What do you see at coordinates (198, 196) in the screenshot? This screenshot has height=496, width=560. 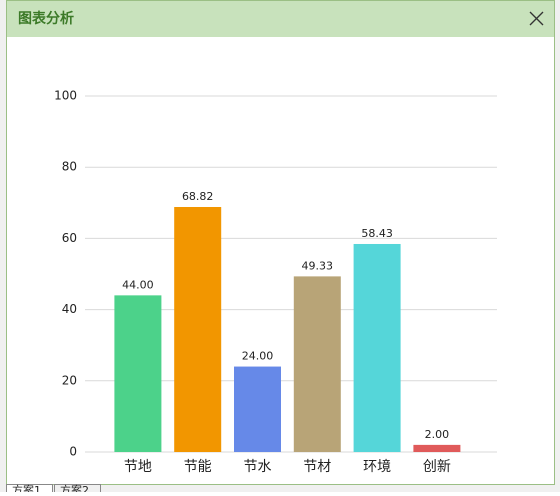 I see `data-label: 68.82` at bounding box center [198, 196].